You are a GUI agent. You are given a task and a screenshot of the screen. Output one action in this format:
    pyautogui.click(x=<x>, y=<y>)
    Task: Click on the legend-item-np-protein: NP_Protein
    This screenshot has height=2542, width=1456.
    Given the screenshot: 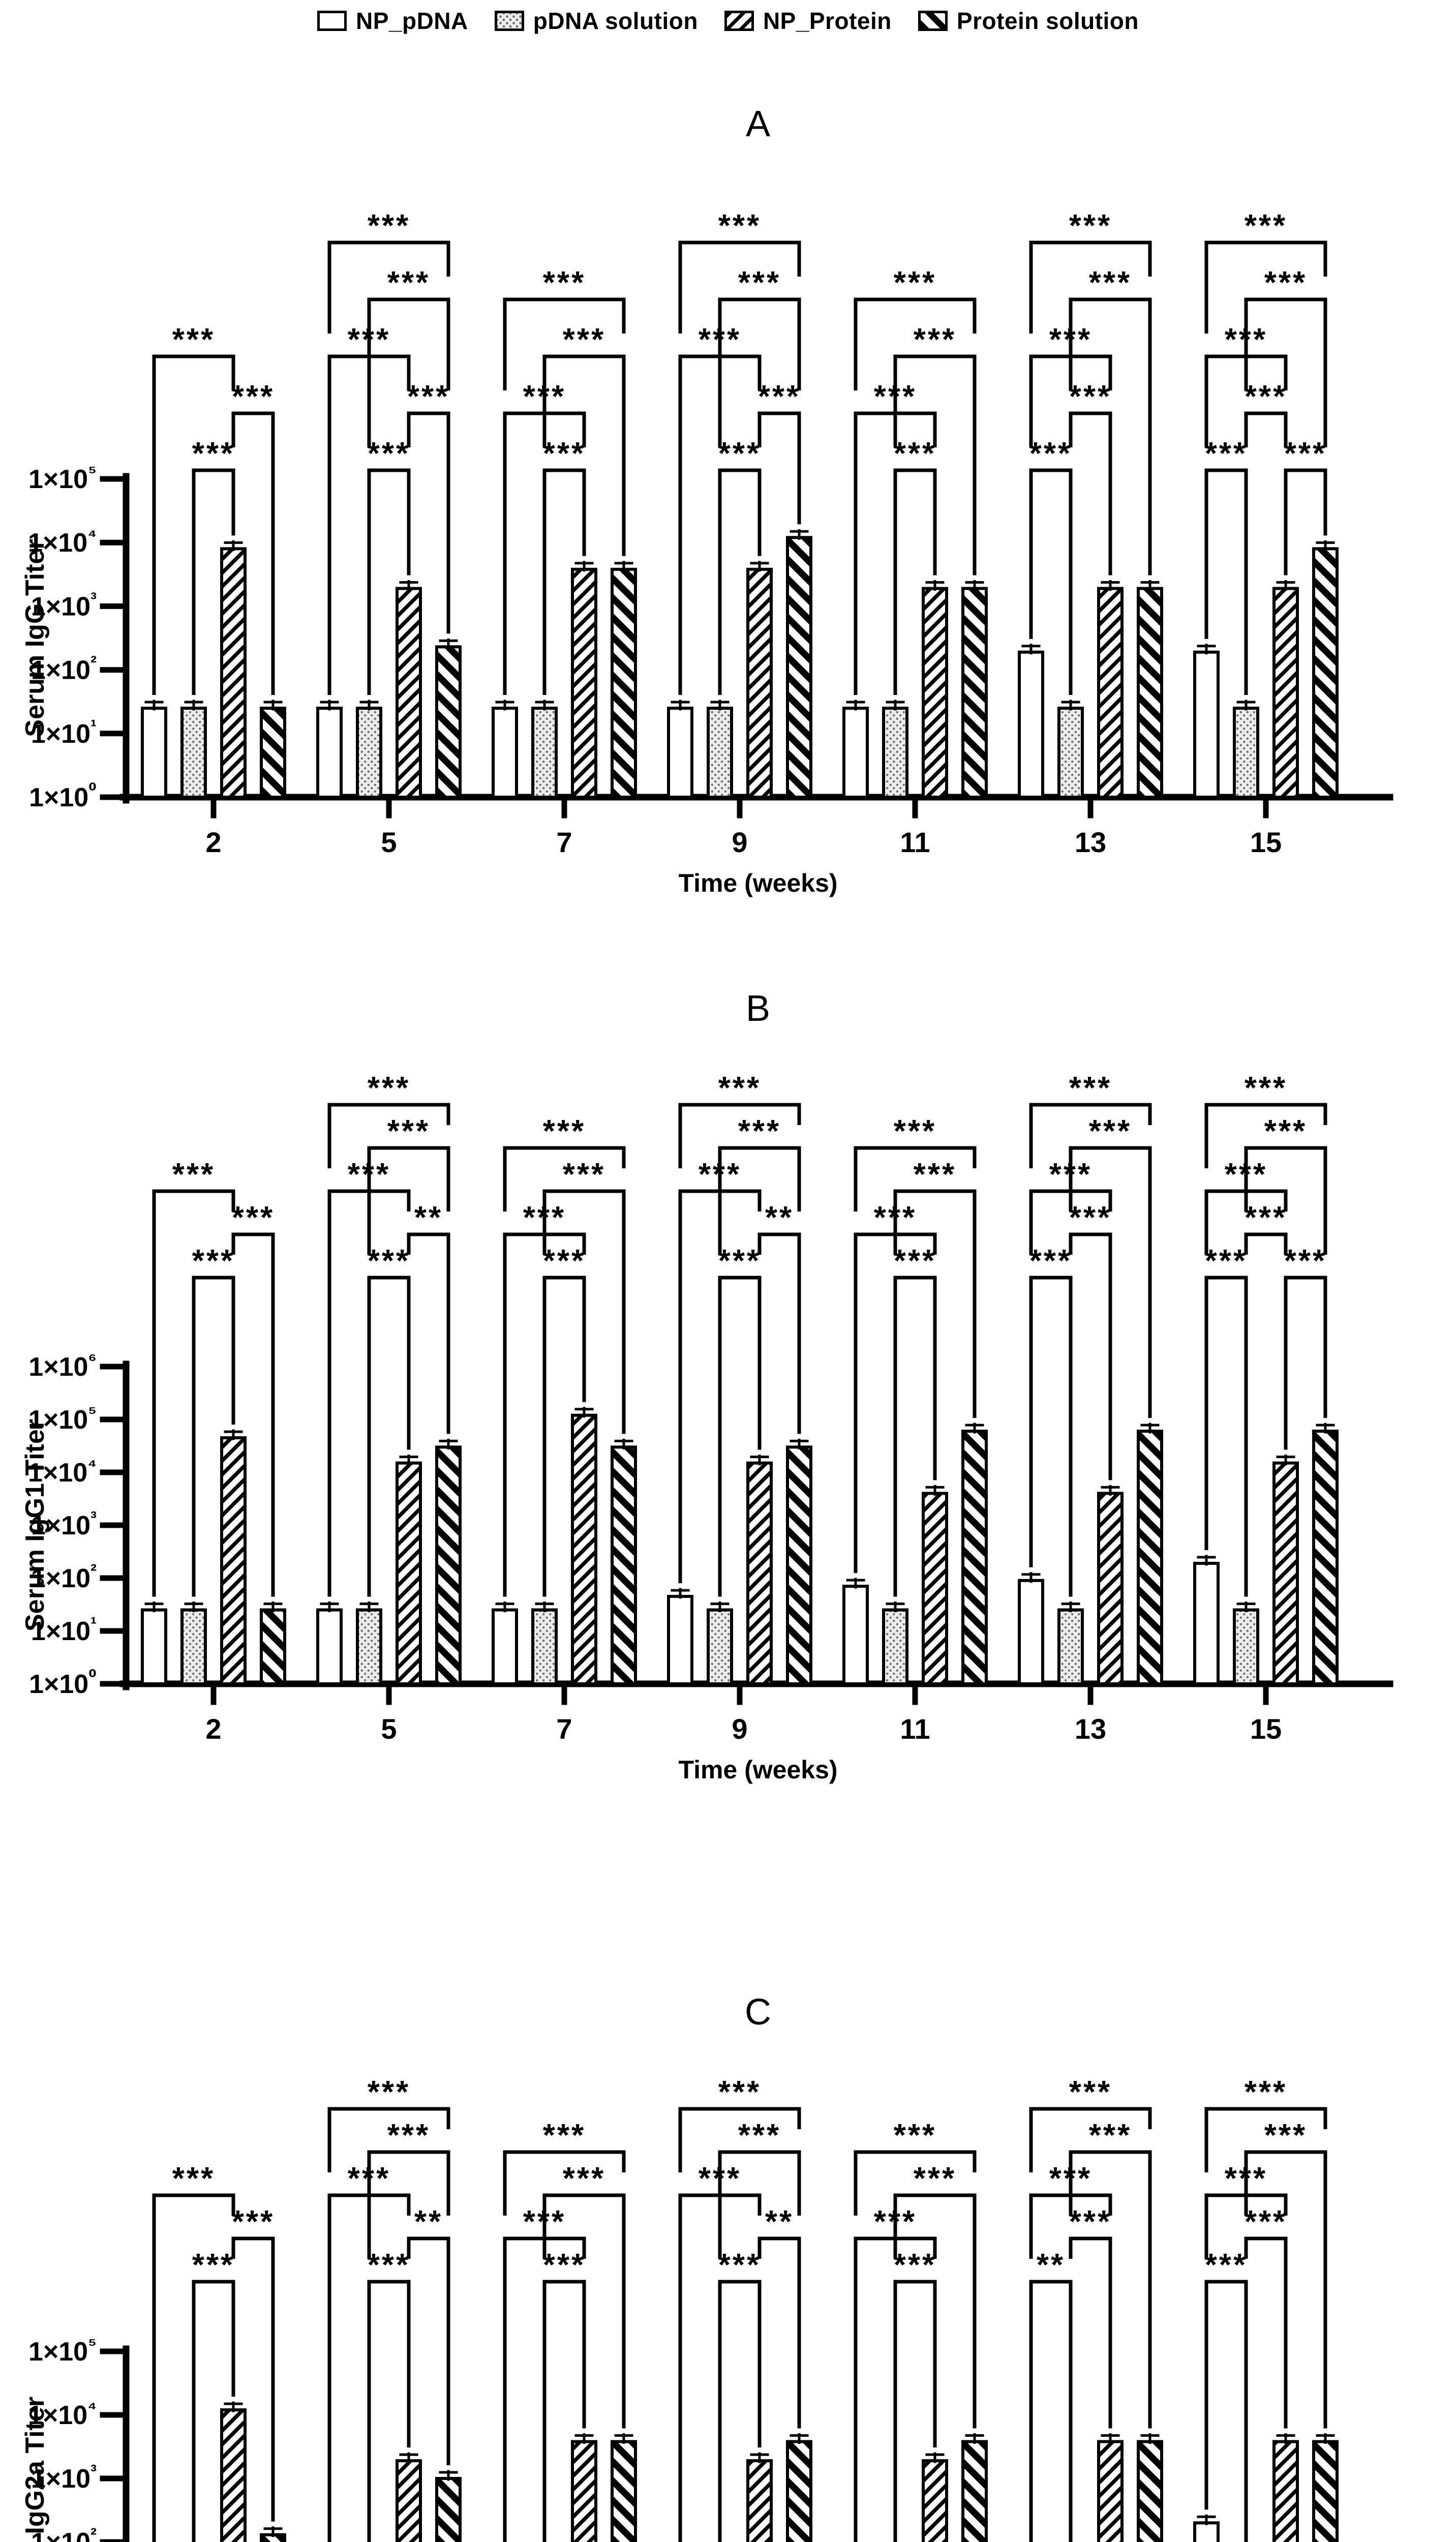 What is the action you would take?
    pyautogui.click(x=808, y=21)
    